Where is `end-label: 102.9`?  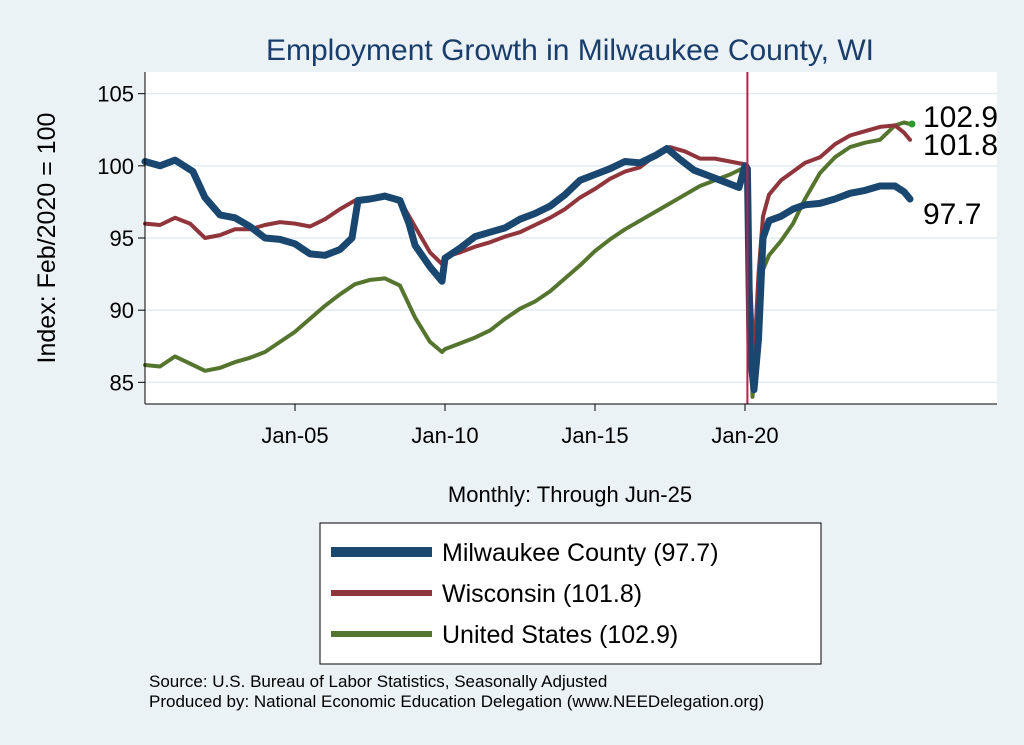 end-label: 102.9 is located at coordinates (960, 117).